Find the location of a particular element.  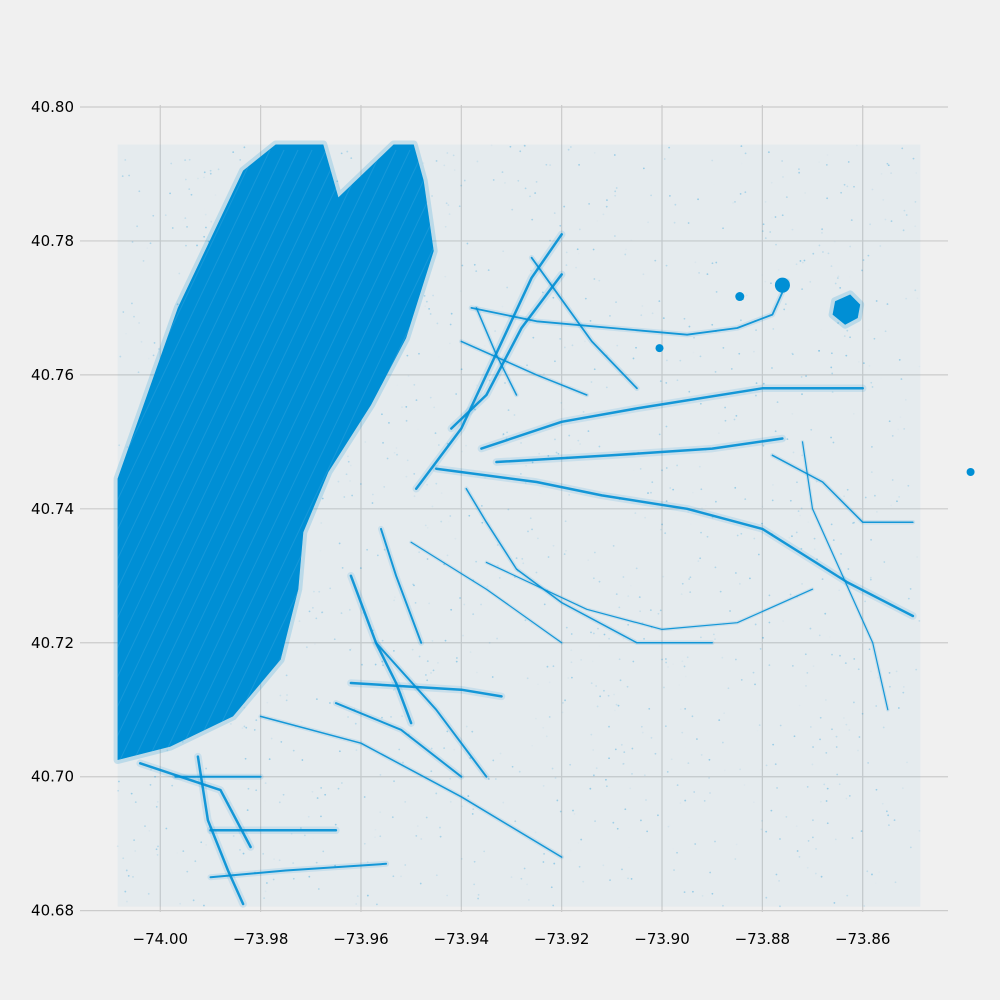

y-tick-labels: 40.68 40.70 40.72 40.74 40.76 40.78 40.80 is located at coordinates (52, 509).